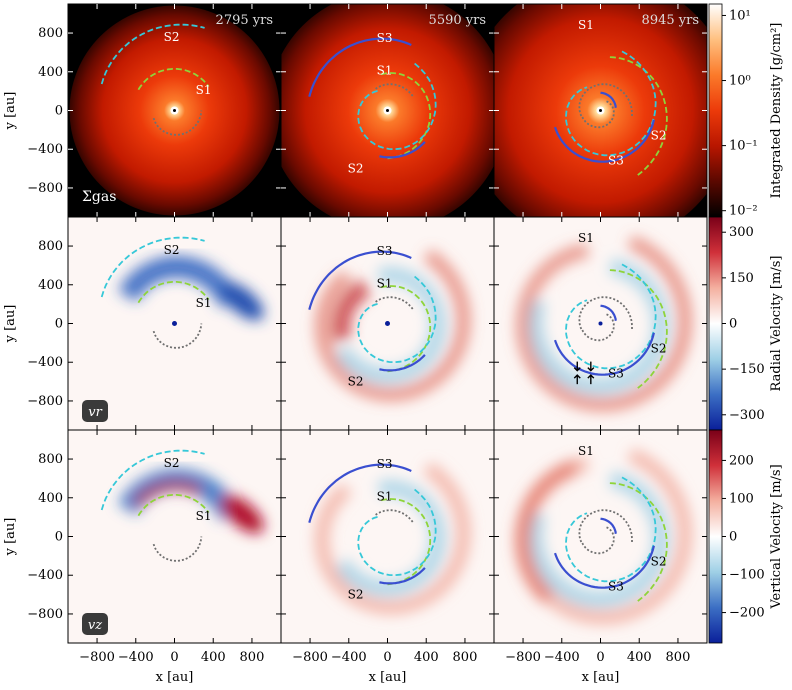 The height and width of the screenshot is (690, 792). Describe the element at coordinates (600, 110) in the screenshot. I see `panel-density-3: S1 S2 S3` at that location.